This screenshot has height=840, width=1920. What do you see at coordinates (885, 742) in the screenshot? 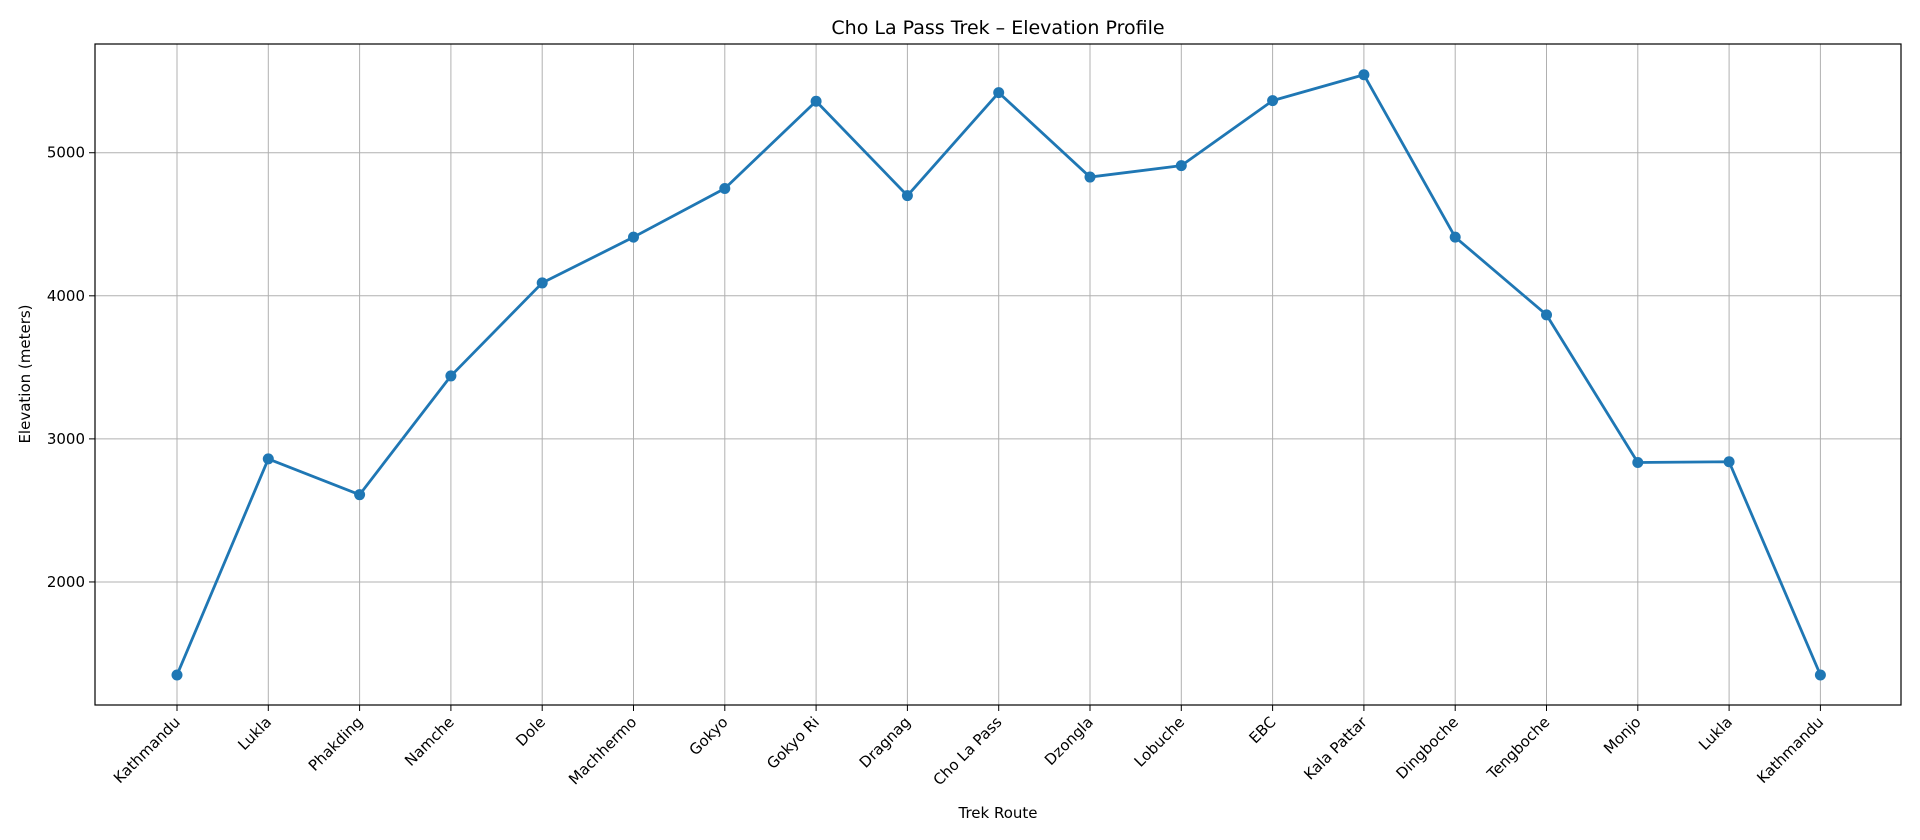
I see `x-tick-label: Dragnag` at bounding box center [885, 742].